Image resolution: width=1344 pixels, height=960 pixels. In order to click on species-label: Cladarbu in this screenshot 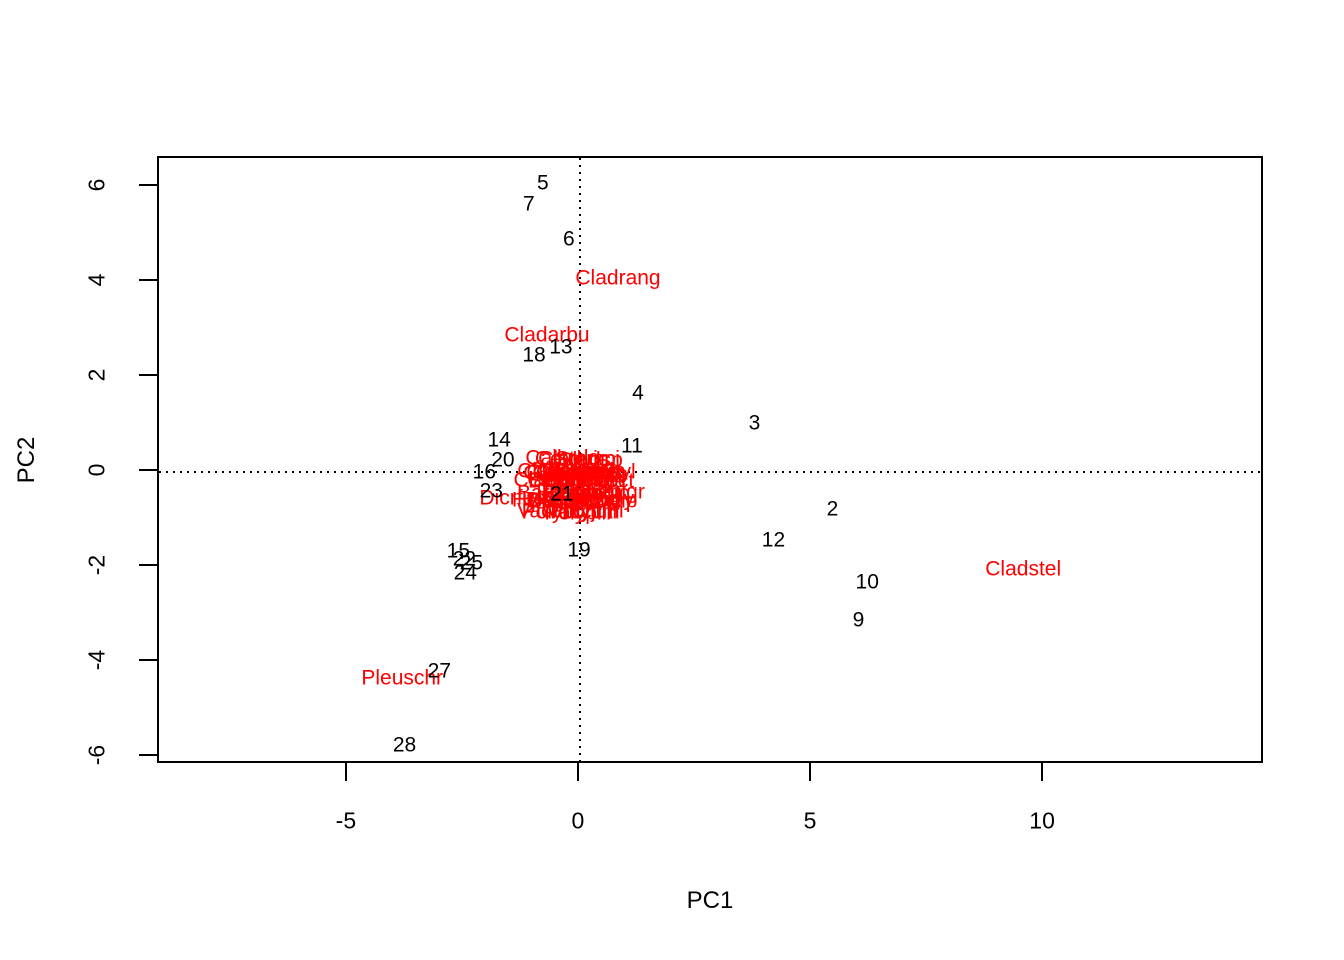, I will do `click(547, 335)`.